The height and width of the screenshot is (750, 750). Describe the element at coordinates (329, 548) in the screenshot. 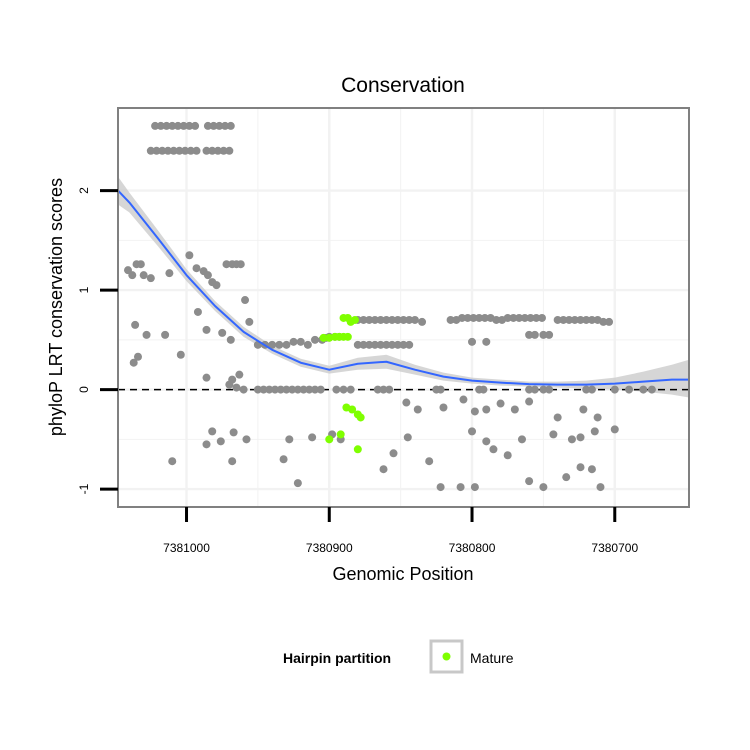

I see `x-tick-label: 7380900` at that location.